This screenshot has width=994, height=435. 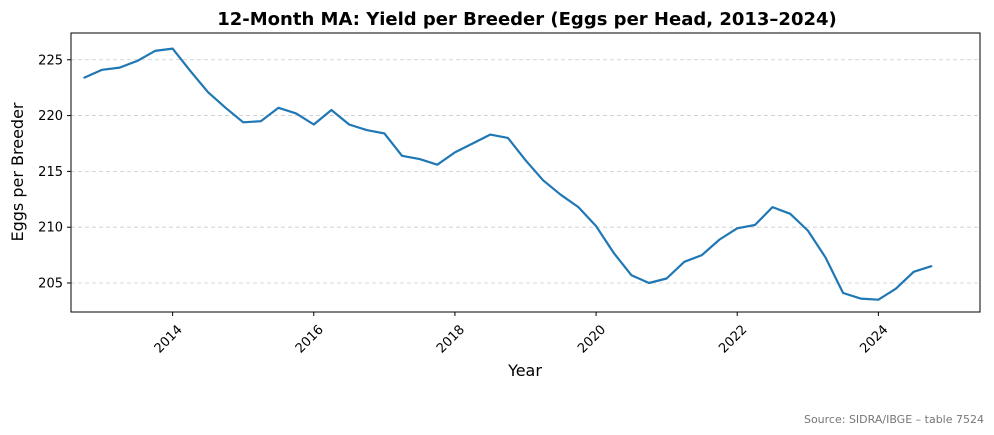 What do you see at coordinates (50, 283) in the screenshot?
I see `y-tick-label: 205` at bounding box center [50, 283].